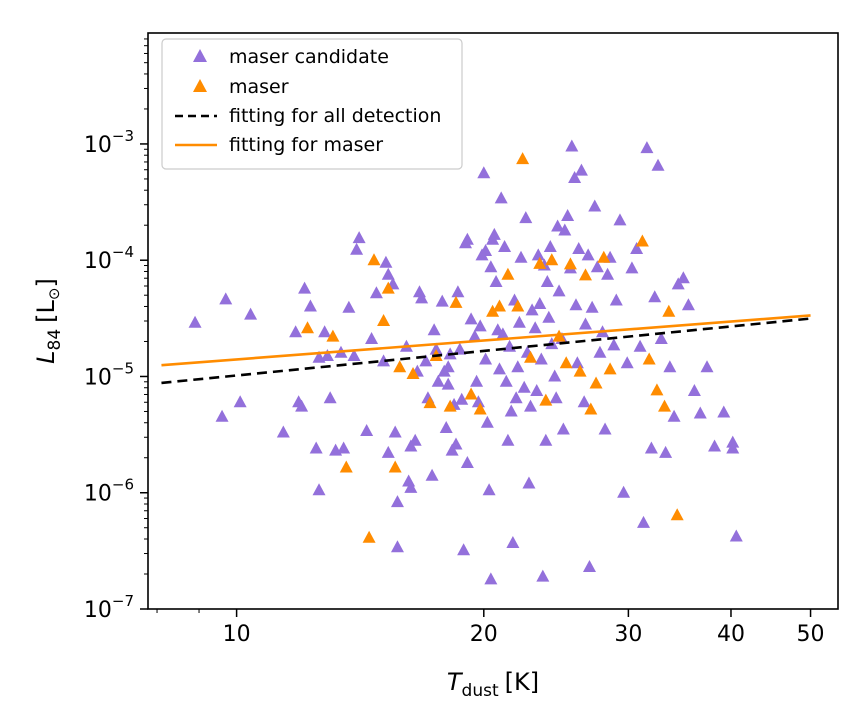 This screenshot has width=864, height=720. I want to click on x-axis-label: Tdust [K], so click(493, 684).